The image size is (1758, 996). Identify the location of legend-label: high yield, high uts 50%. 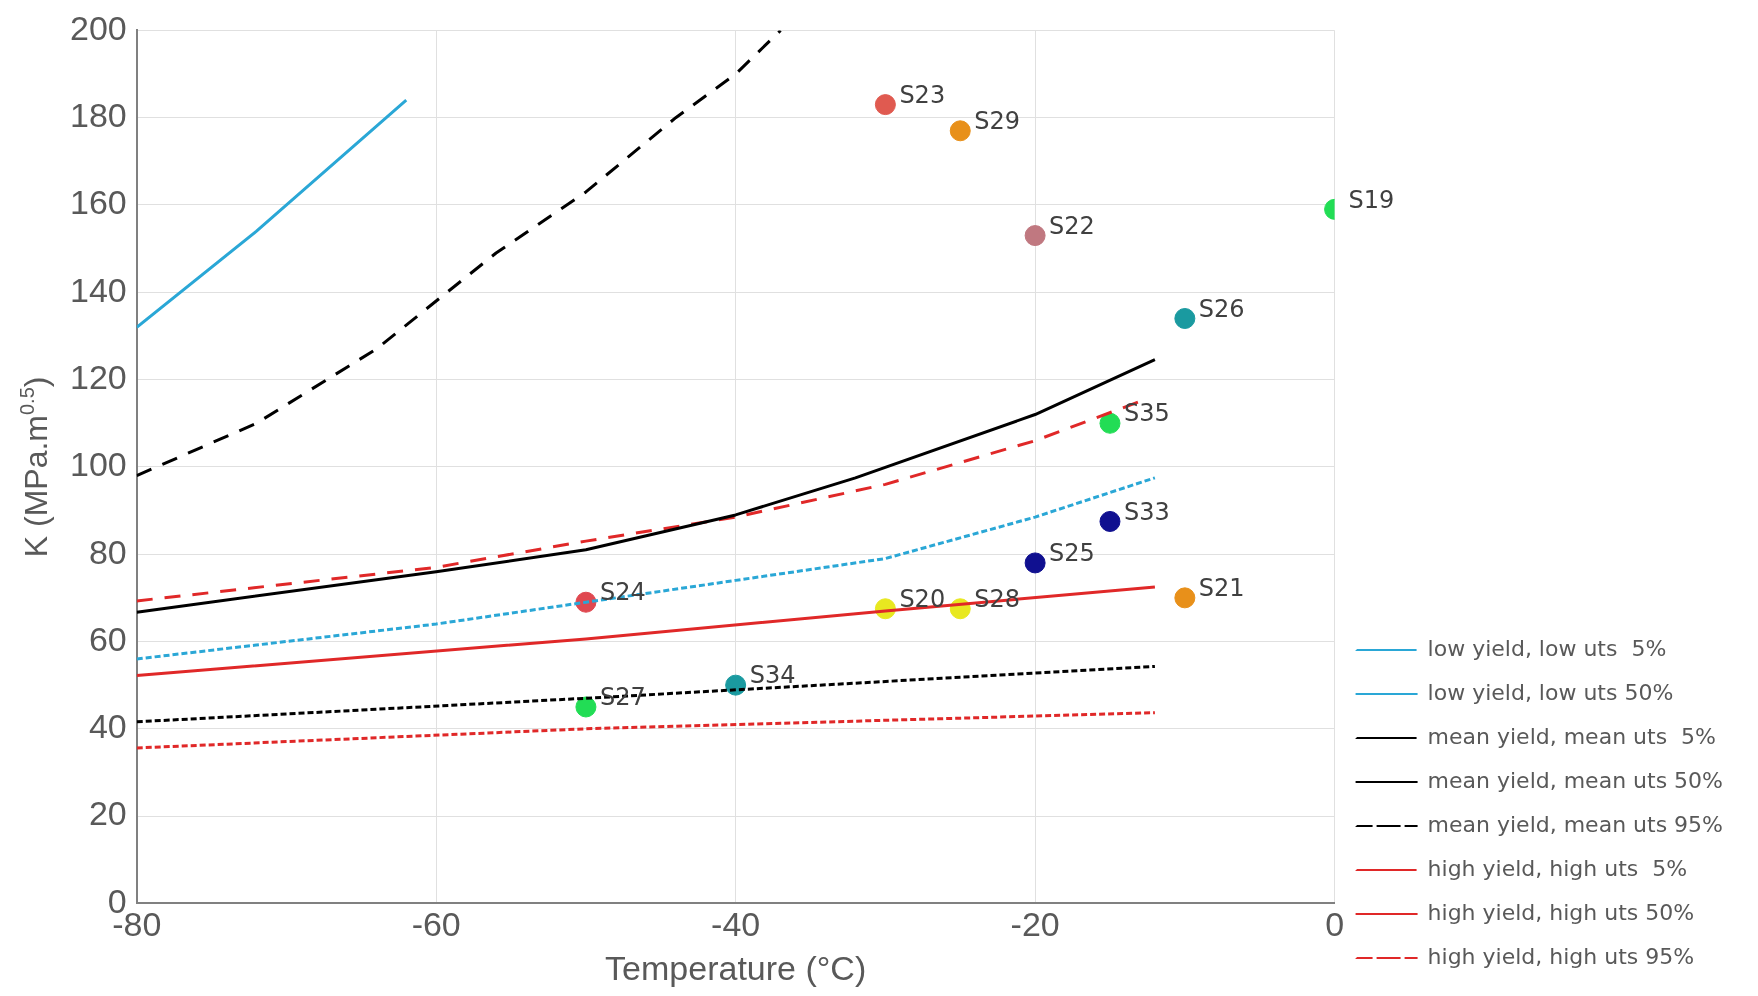
(1561, 912).